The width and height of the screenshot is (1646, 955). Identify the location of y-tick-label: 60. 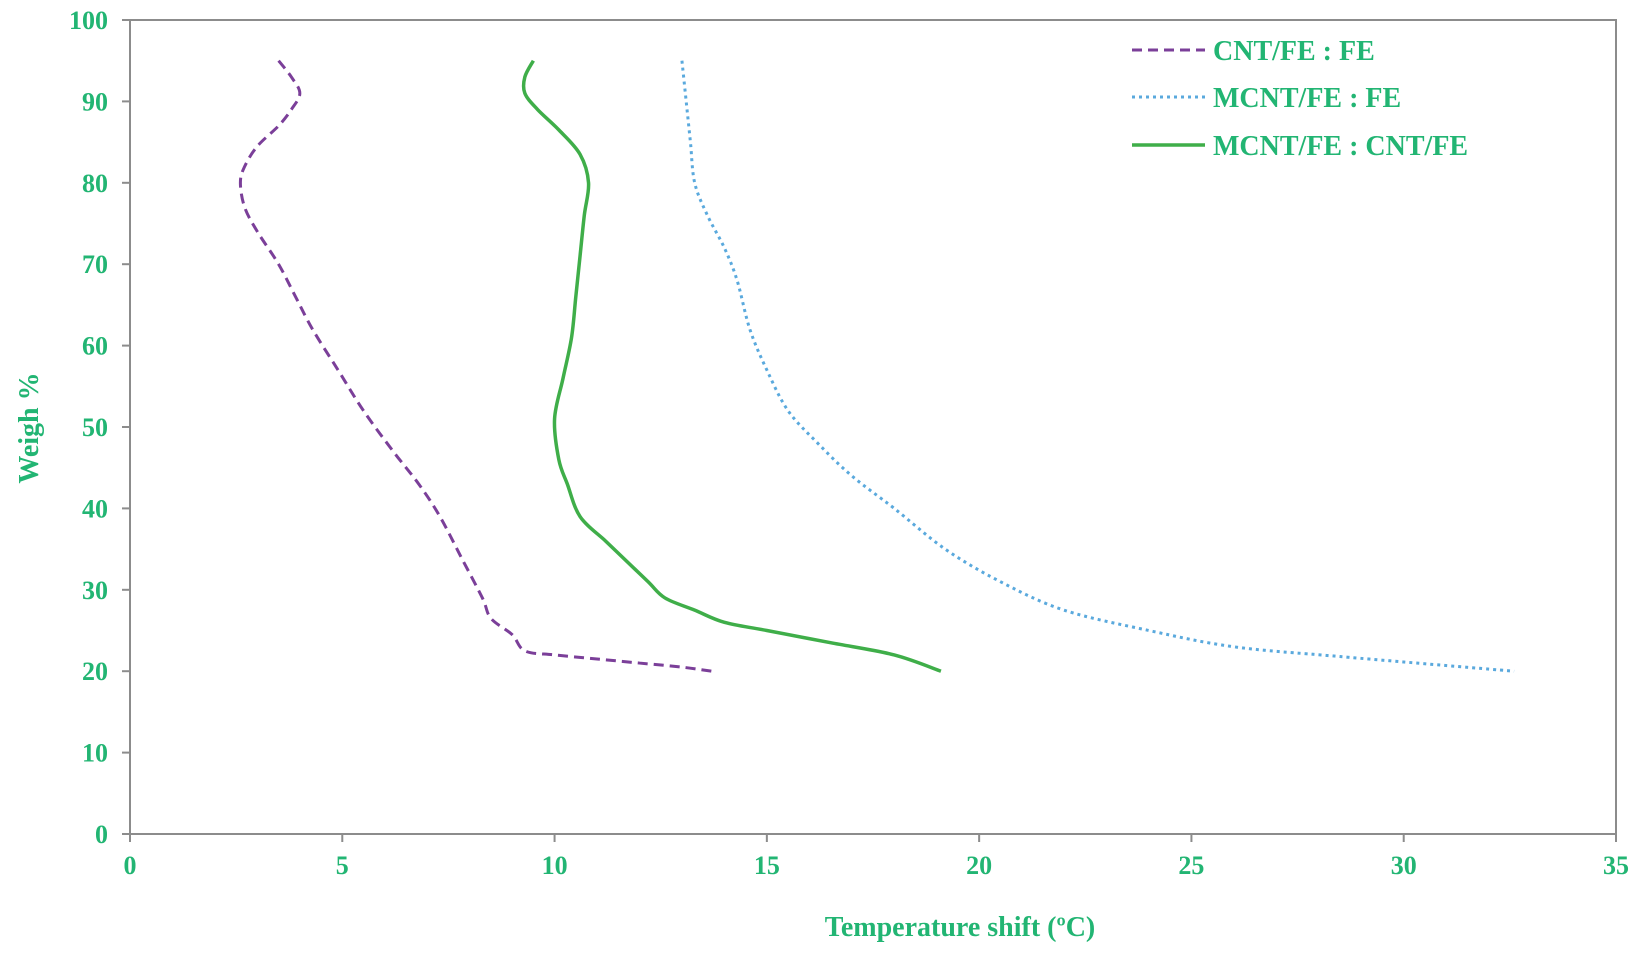
(95, 346).